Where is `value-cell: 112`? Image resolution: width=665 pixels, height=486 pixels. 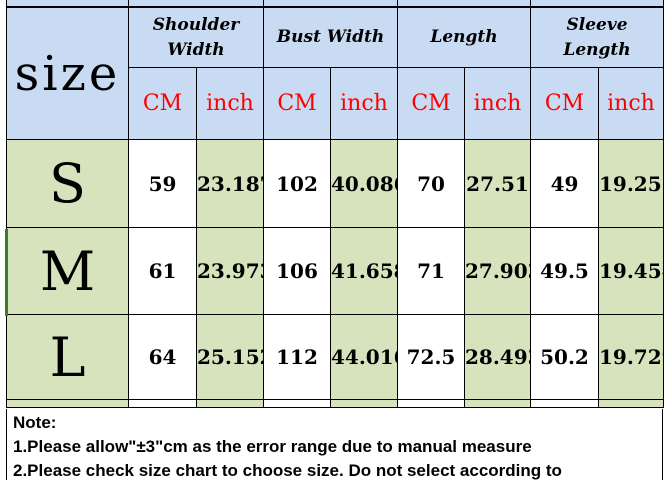
value-cell: 112 is located at coordinates (297, 357).